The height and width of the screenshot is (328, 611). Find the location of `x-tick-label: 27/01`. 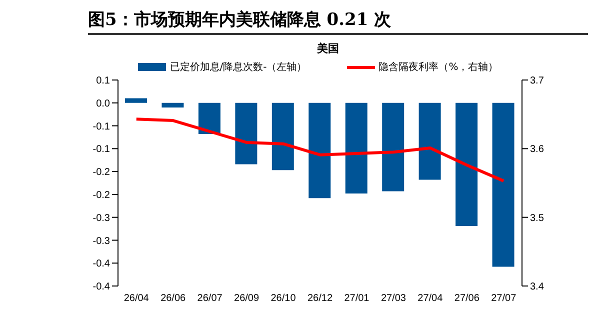

x-tick-label: 27/01 is located at coordinates (357, 298).